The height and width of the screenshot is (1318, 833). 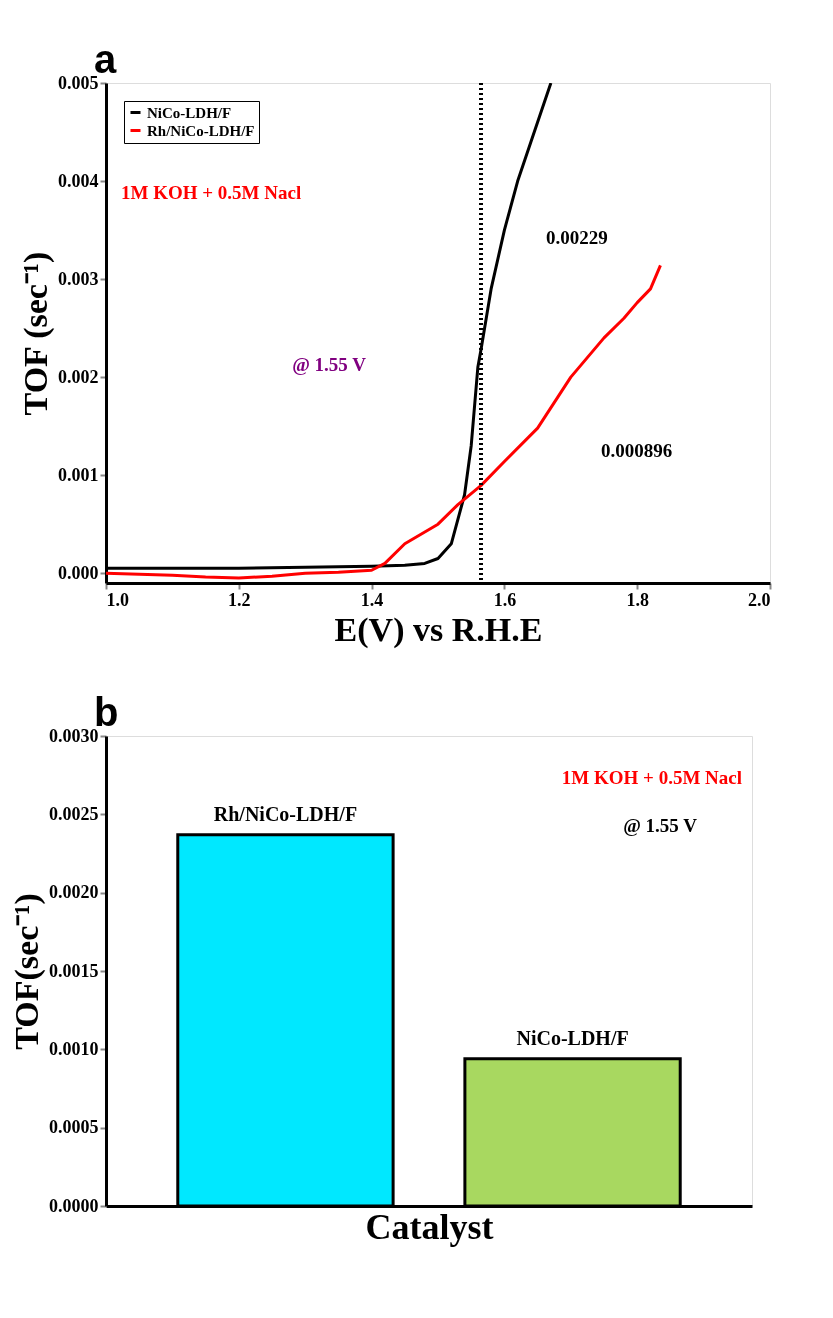 What do you see at coordinates (78, 82) in the screenshot?
I see `y-tick-label: 0.005` at bounding box center [78, 82].